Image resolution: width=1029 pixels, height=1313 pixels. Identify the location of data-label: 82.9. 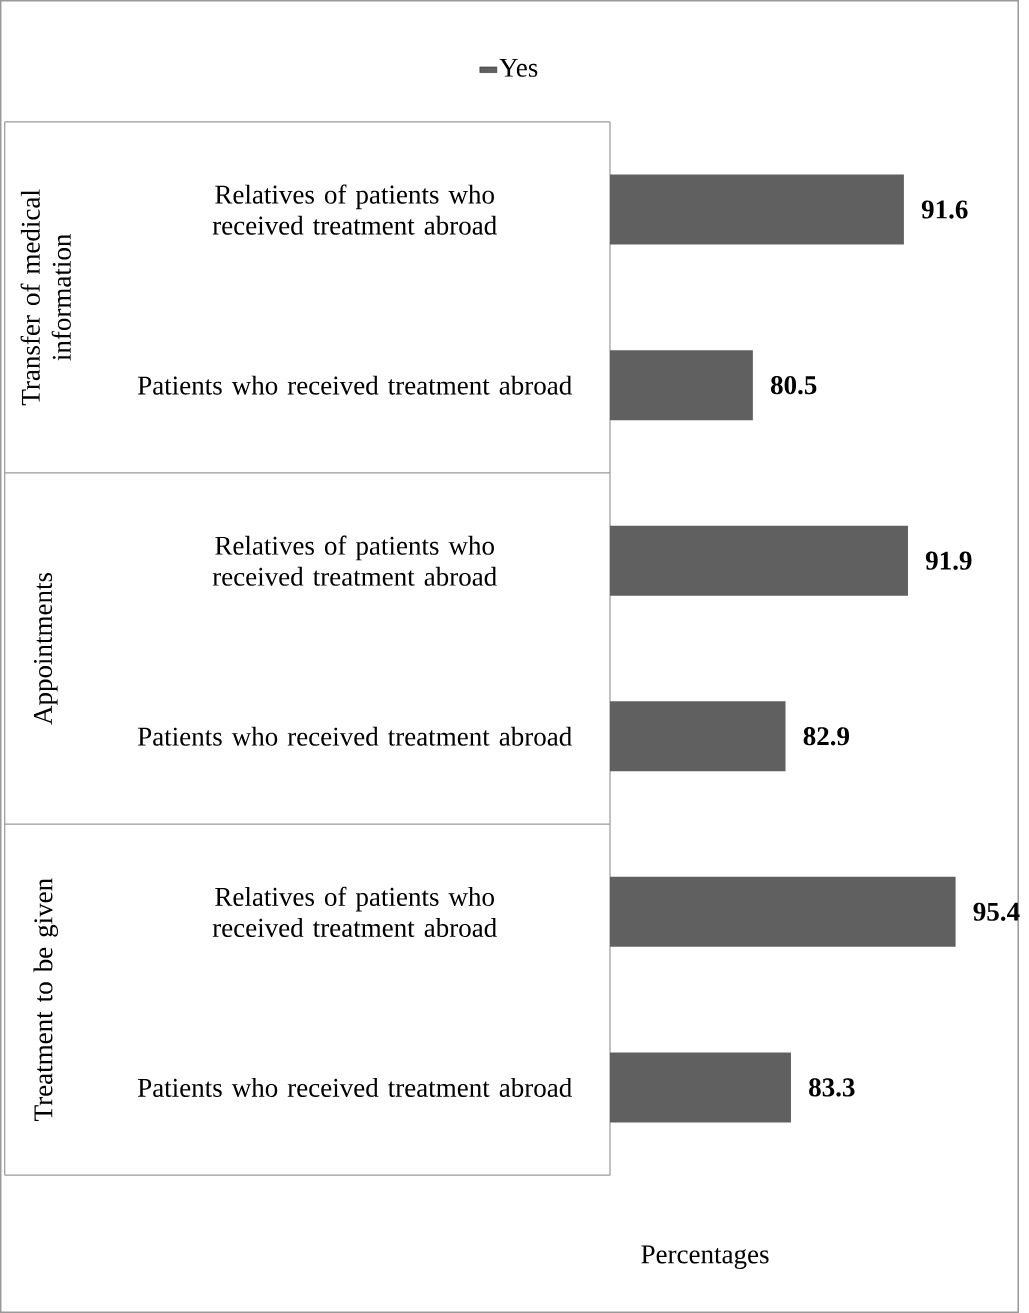
(826, 736).